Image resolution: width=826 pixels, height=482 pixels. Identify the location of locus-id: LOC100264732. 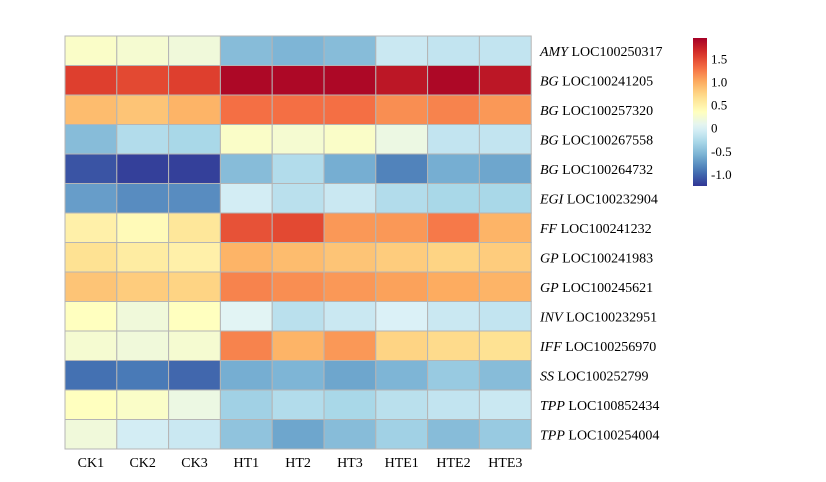
(606, 170).